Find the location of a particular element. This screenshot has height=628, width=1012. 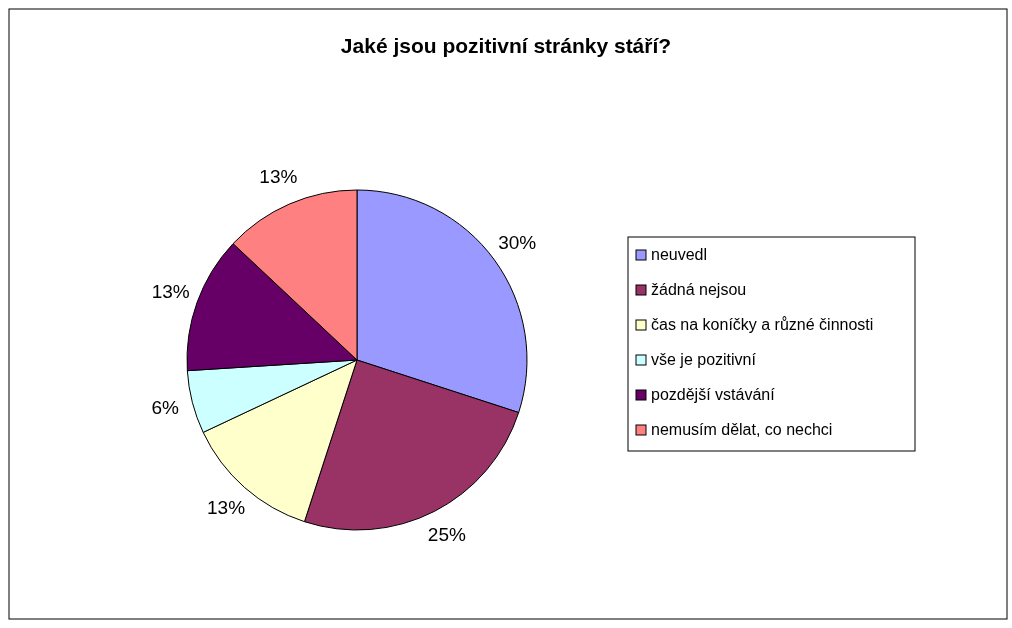

data-label: 30% is located at coordinates (517, 242).